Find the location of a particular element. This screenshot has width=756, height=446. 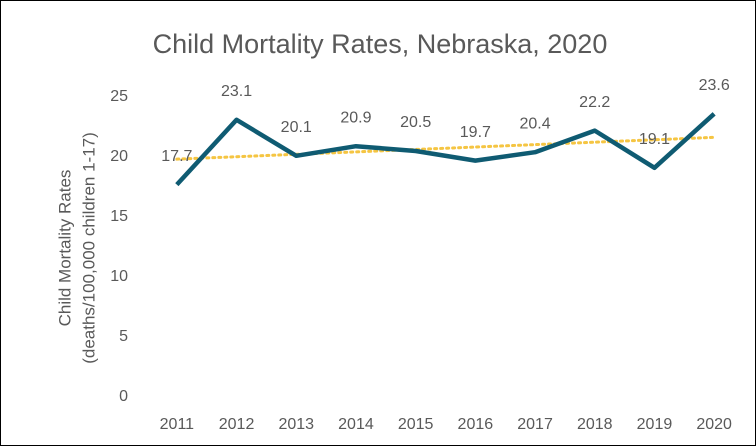

y-tick-label: 20 is located at coordinates (119, 156).